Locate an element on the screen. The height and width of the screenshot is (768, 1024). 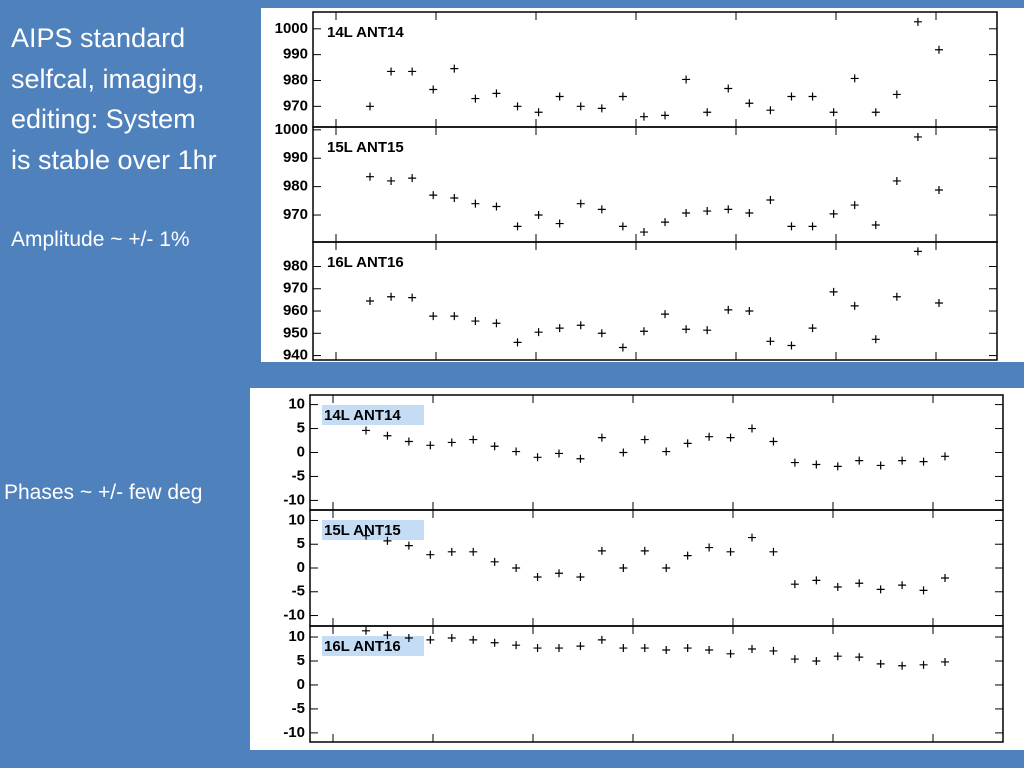
panel-title: 16L ANT16 is located at coordinates (362, 646).